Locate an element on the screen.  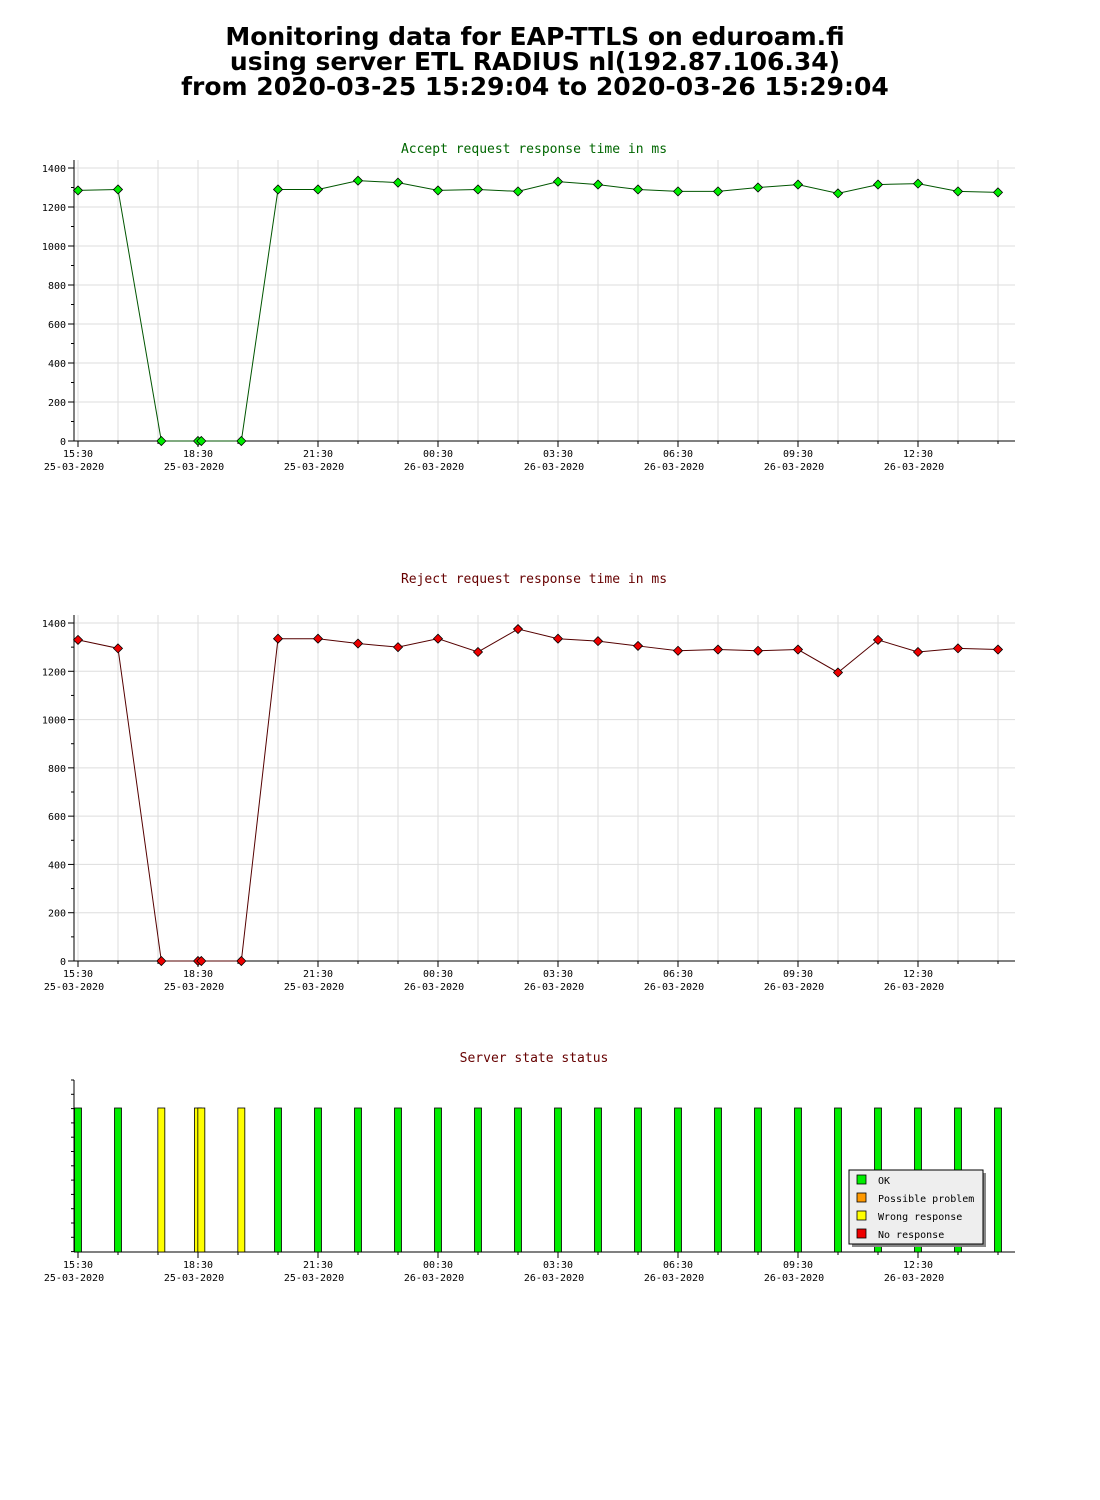
chart-title: Reject request response time in ms is located at coordinates (534, 579).